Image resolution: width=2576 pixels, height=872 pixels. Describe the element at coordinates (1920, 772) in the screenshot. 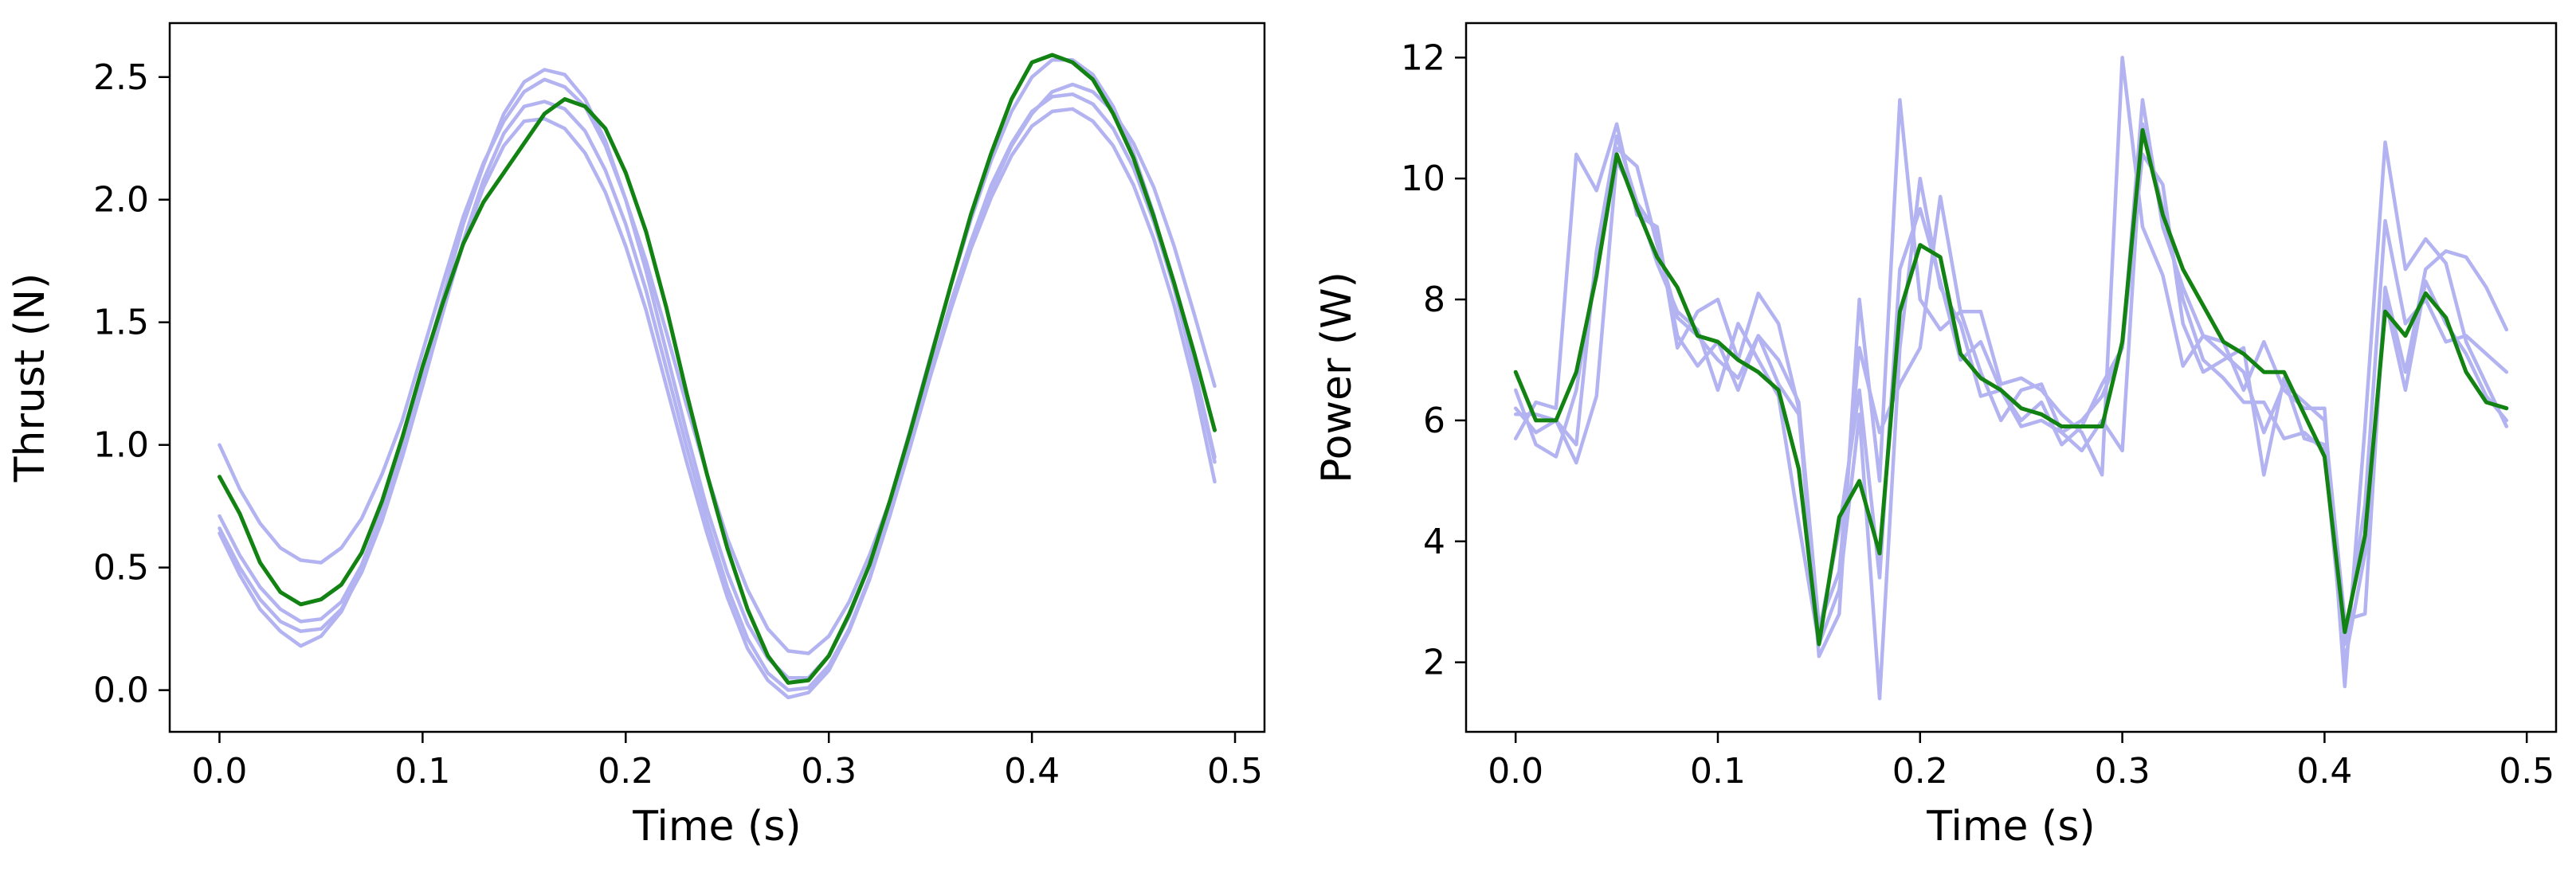

I see `power-x-tick-label: 0.2` at that location.